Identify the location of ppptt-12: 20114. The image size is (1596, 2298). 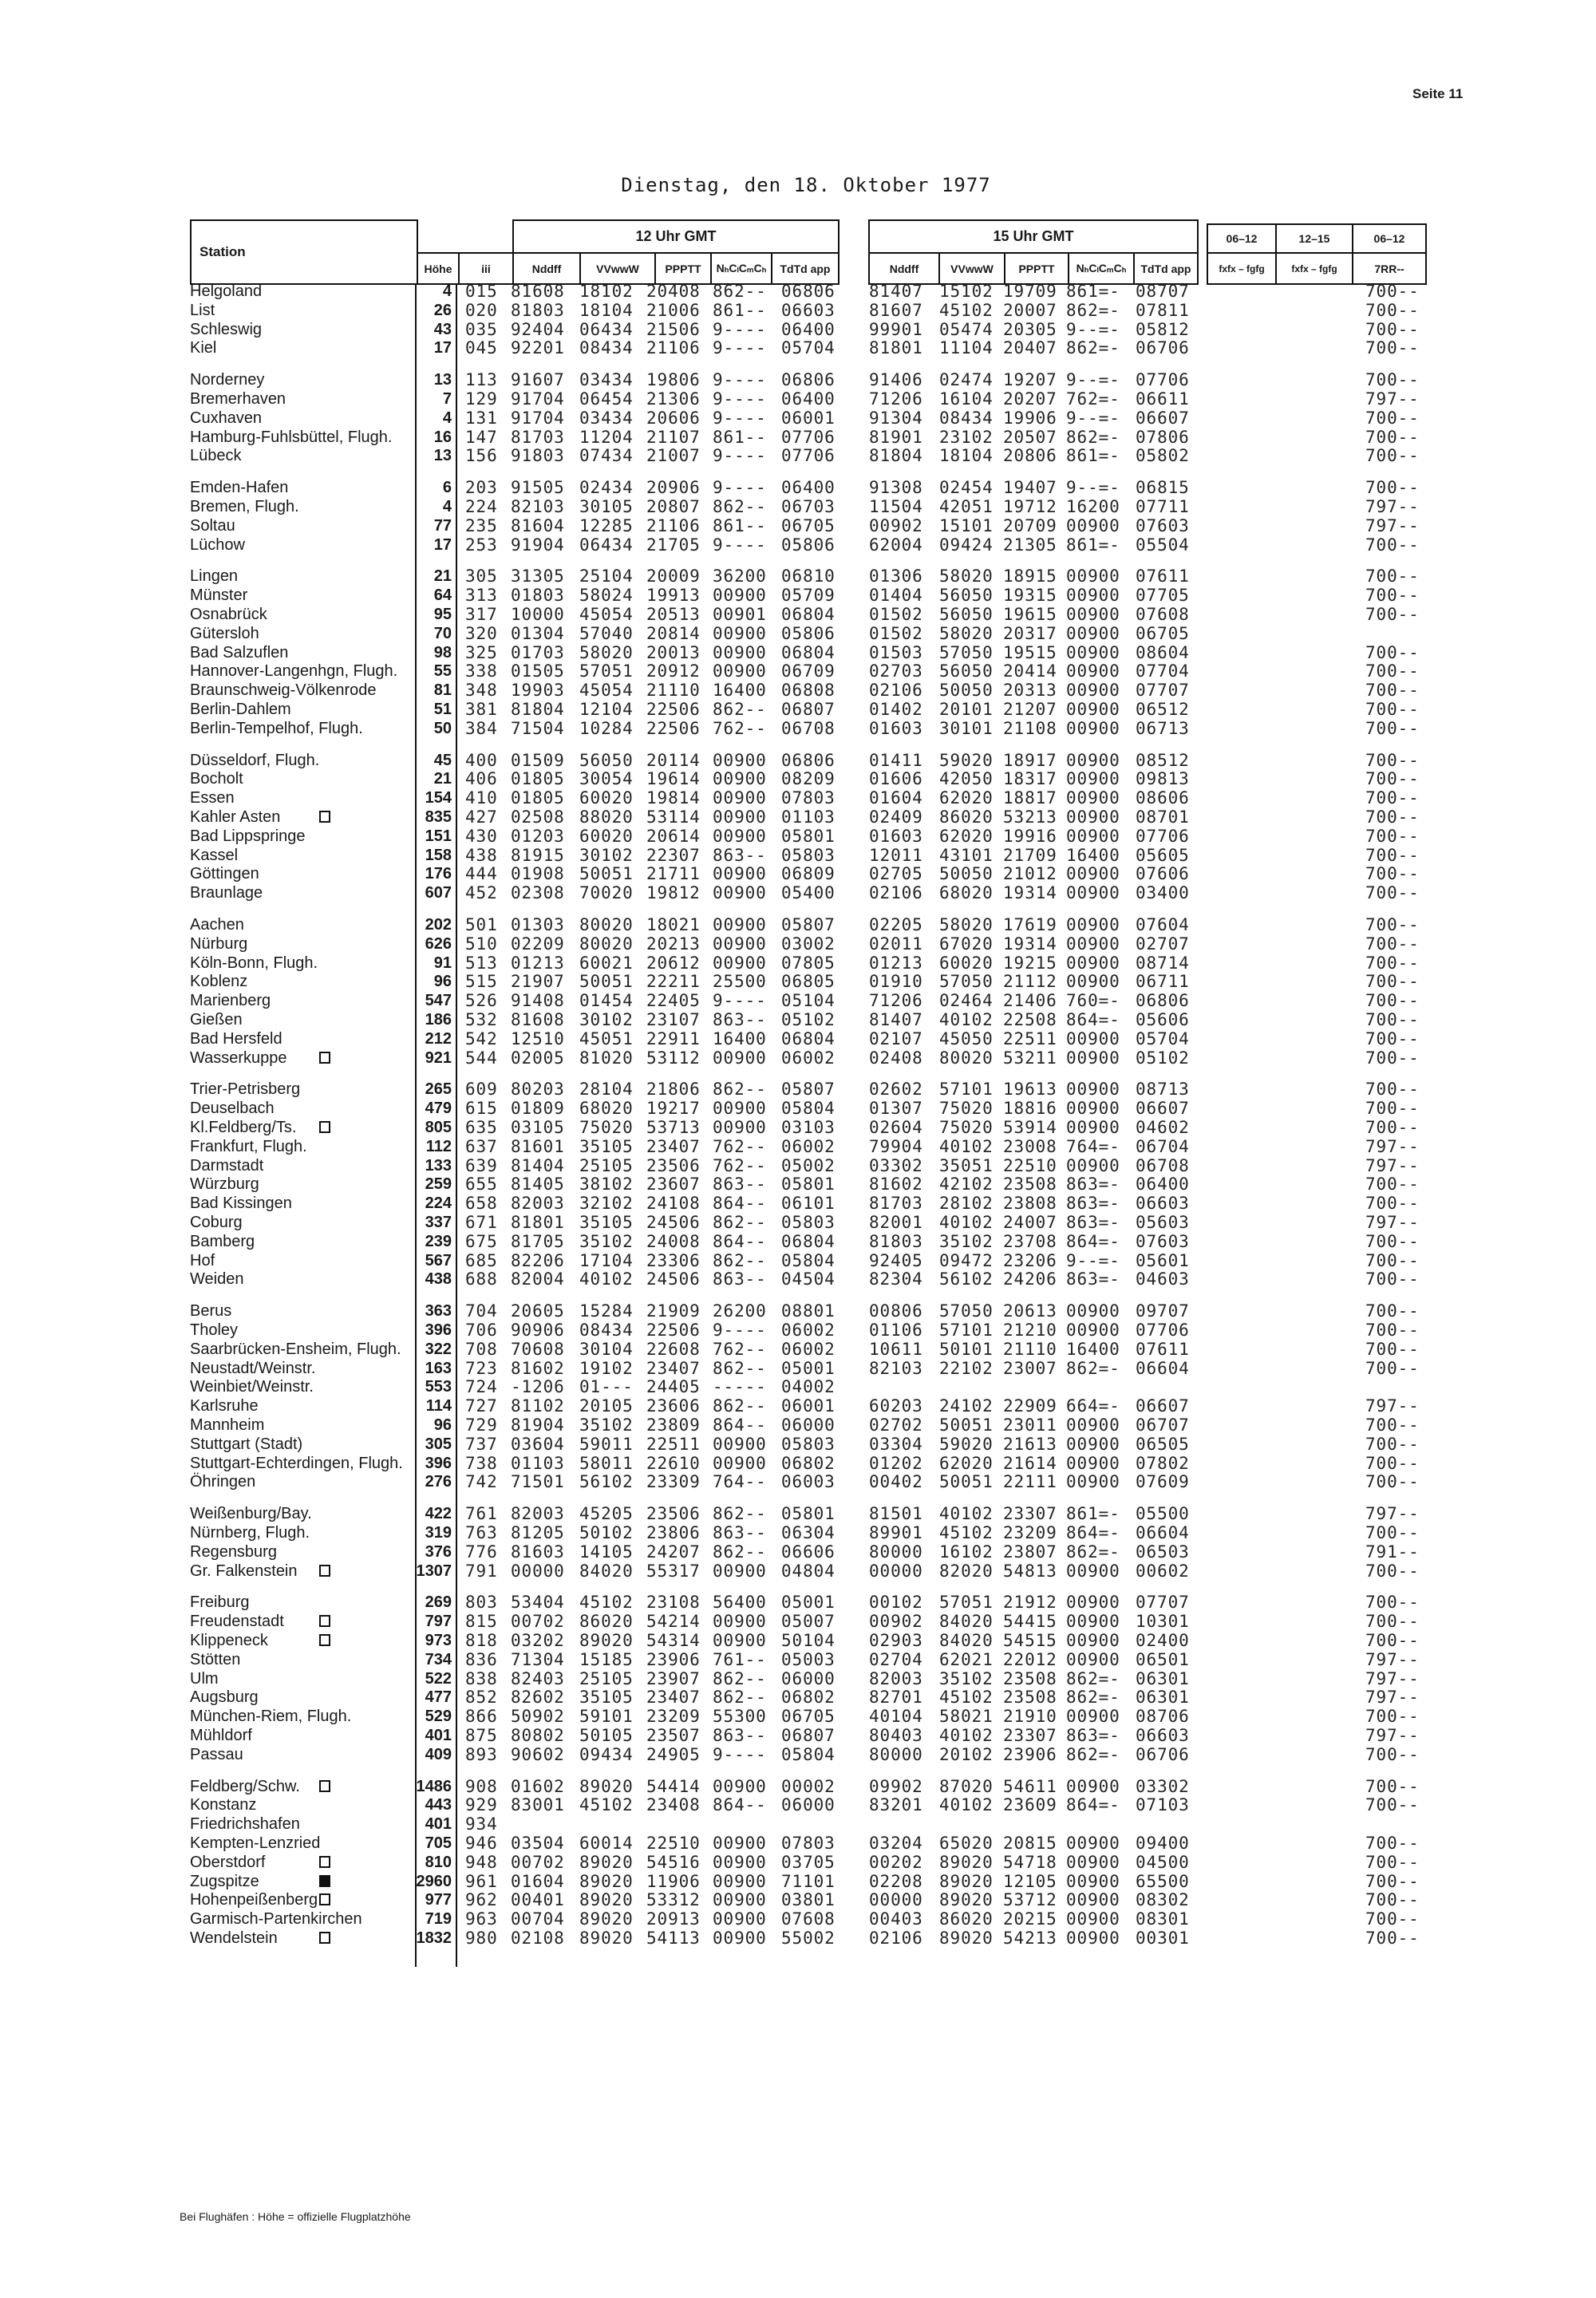
(673, 760).